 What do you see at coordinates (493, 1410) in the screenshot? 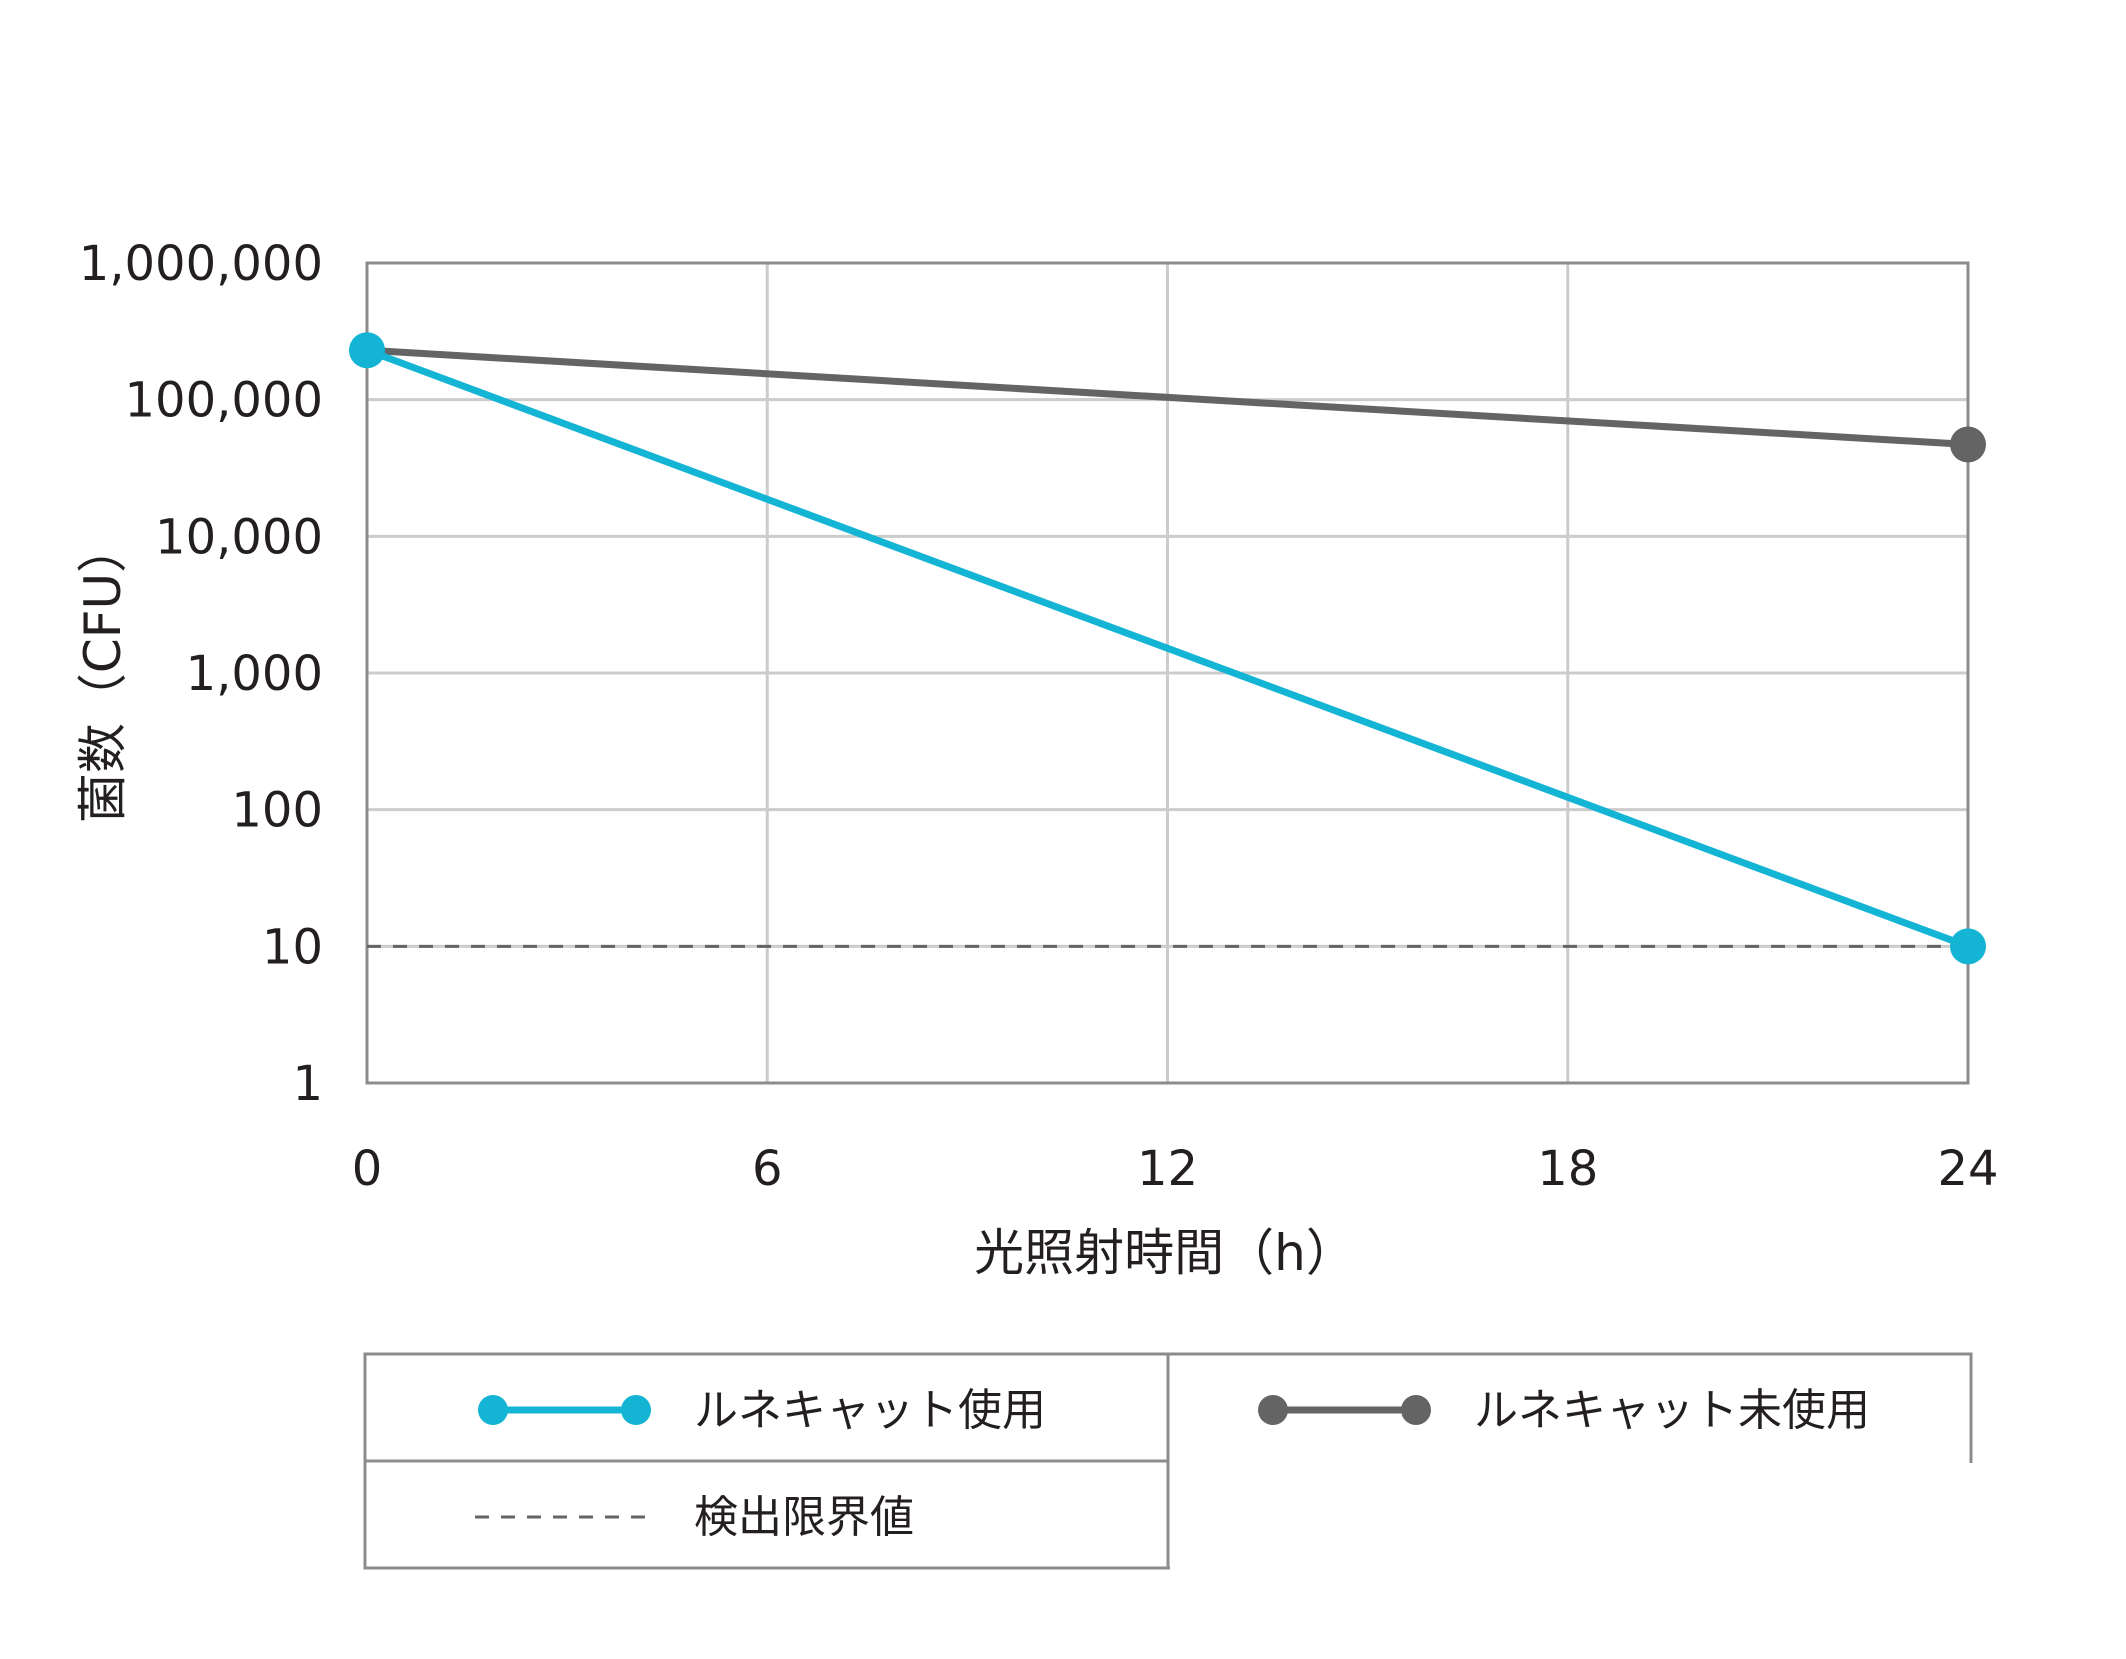
I see `legend-swatch-used-marker-start` at bounding box center [493, 1410].